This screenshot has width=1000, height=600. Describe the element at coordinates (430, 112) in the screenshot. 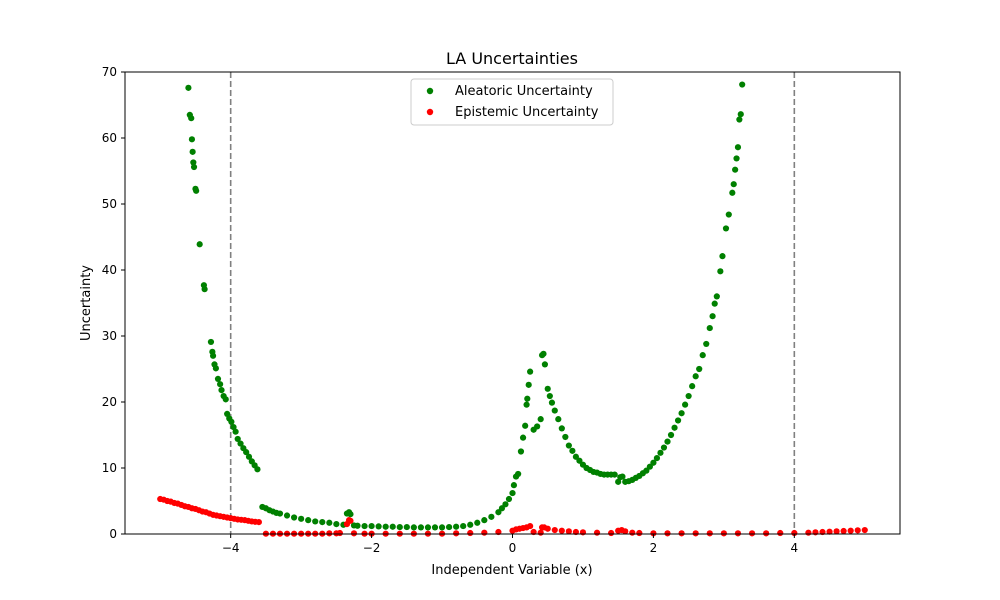

I see `legend-marker-epistemic` at that location.